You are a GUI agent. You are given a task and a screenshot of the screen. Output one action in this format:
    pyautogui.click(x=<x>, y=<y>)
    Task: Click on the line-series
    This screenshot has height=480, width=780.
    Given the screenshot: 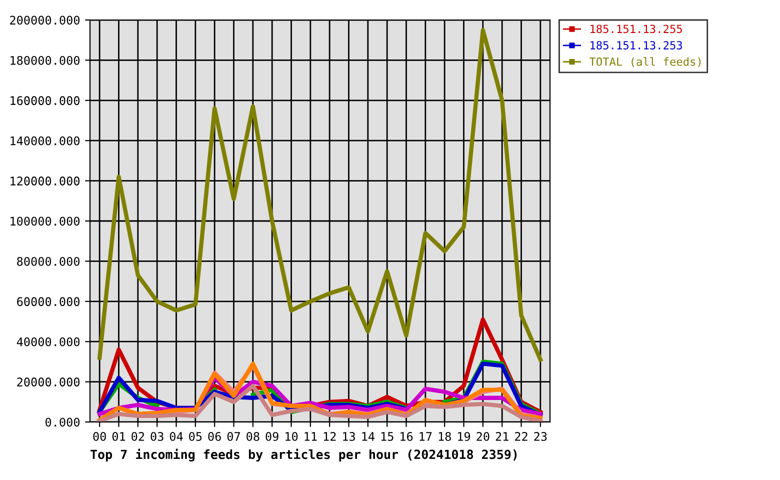 What is the action you would take?
    pyautogui.click(x=320, y=403)
    